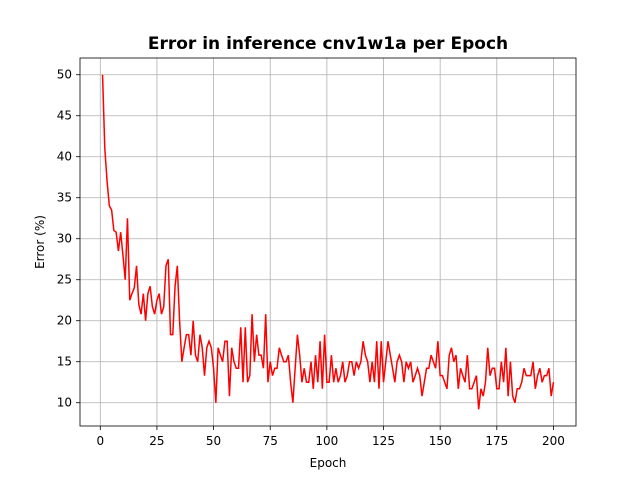 The width and height of the screenshot is (640, 484). Describe the element at coordinates (64, 280) in the screenshot. I see `y-tick-label: 25` at that location.